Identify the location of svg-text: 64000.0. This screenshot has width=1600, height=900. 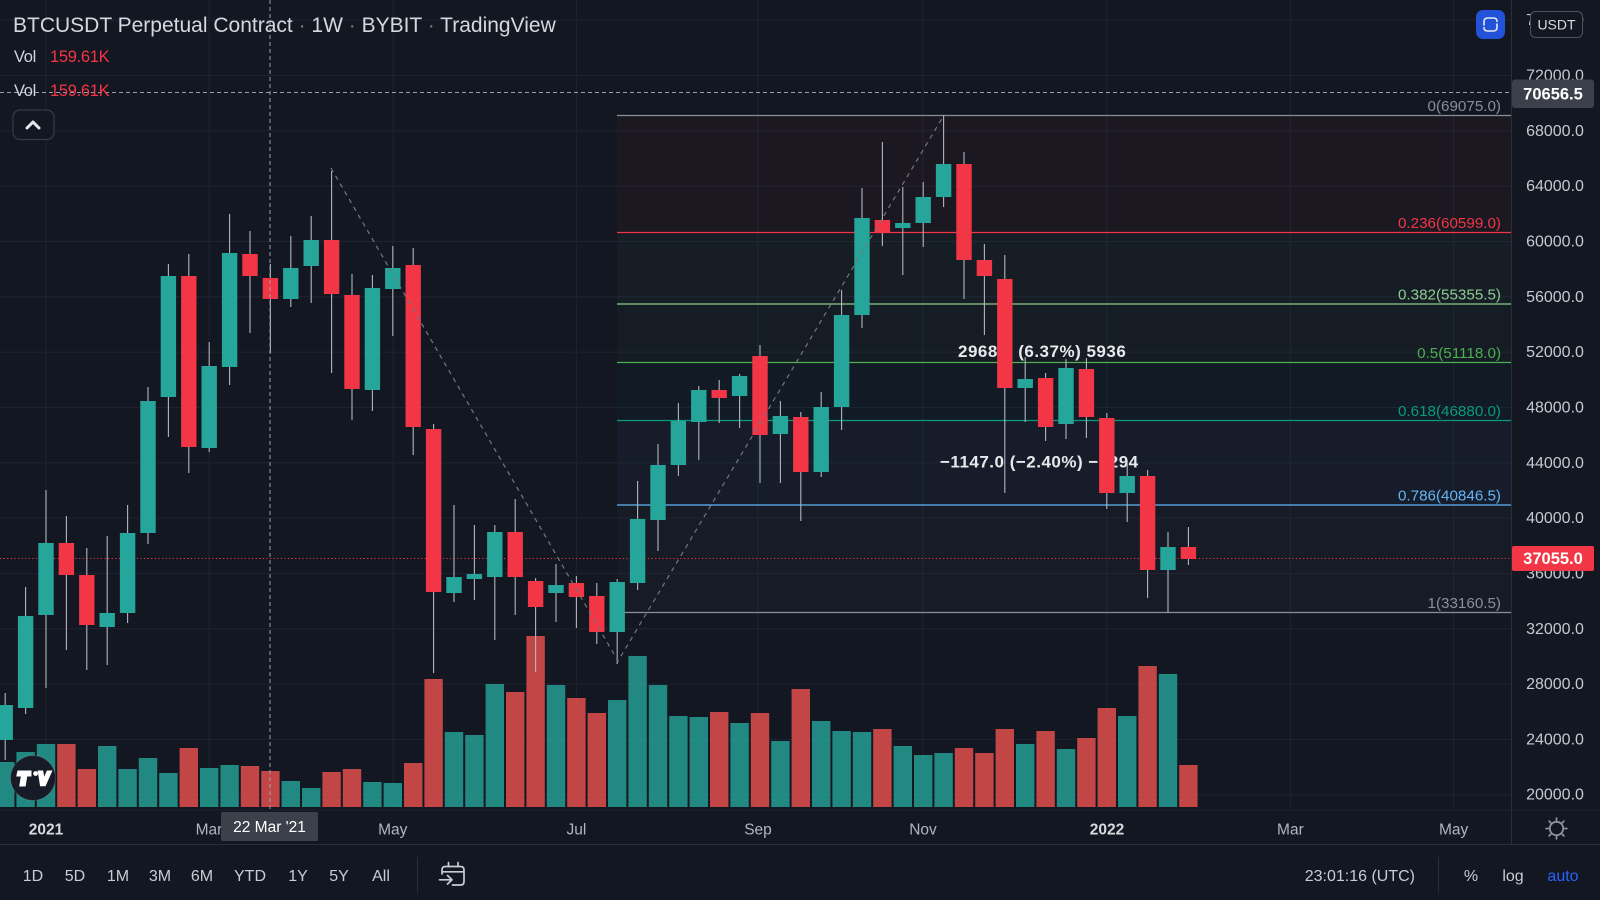
(1555, 186).